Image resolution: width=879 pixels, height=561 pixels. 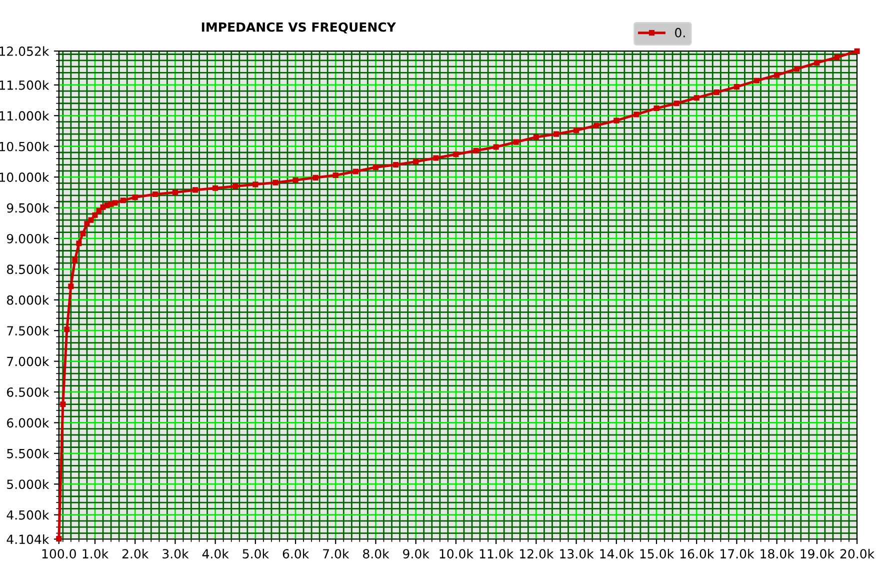 What do you see at coordinates (255, 553) in the screenshot?
I see `x-tick-label: 5.0k` at bounding box center [255, 553].